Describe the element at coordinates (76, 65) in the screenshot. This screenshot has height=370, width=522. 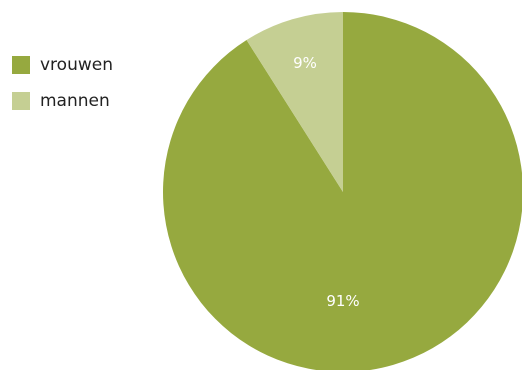
I see `legend-label-vrouwen: vrouwen` at that location.